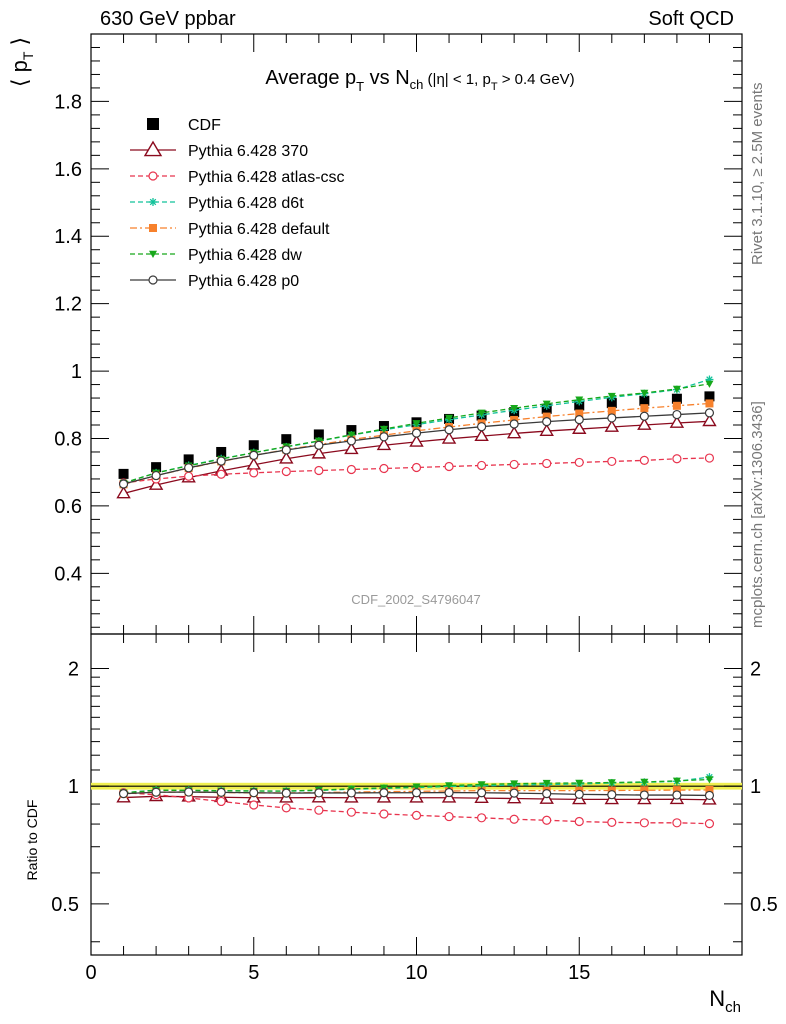  Describe the element at coordinates (19, 44) in the screenshot. I see `main-y-axis-label-part: ⟩` at that location.